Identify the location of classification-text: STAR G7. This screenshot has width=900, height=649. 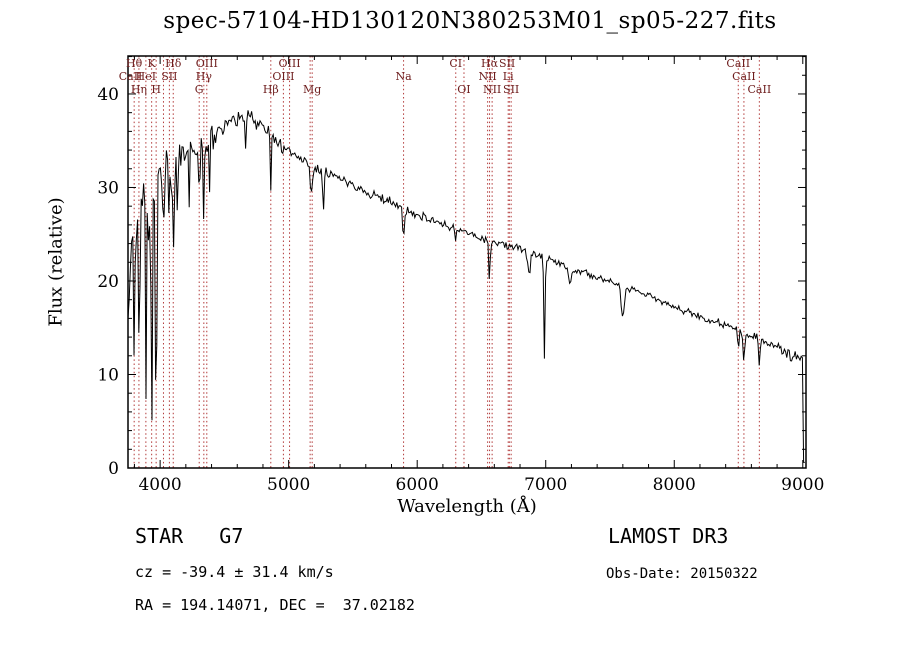
(189, 536).